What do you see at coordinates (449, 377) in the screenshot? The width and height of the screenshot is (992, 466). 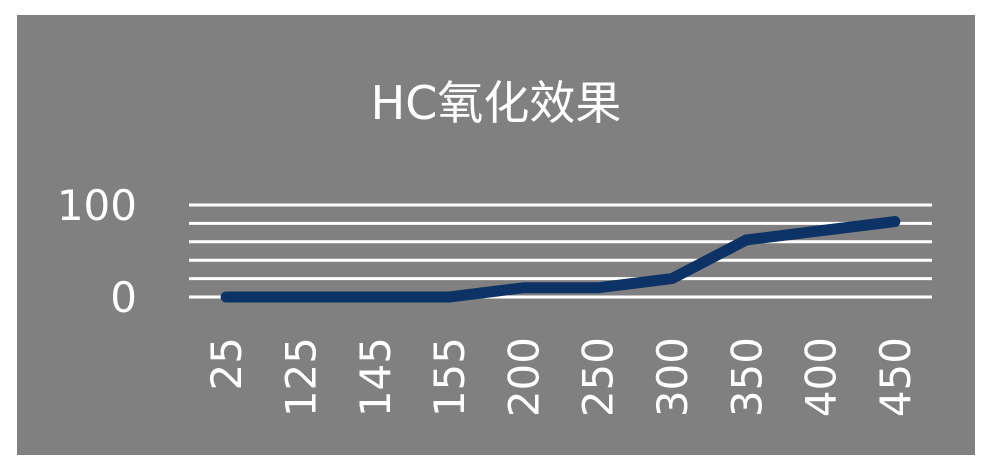 I see `x-tick-label: 155` at bounding box center [449, 377].